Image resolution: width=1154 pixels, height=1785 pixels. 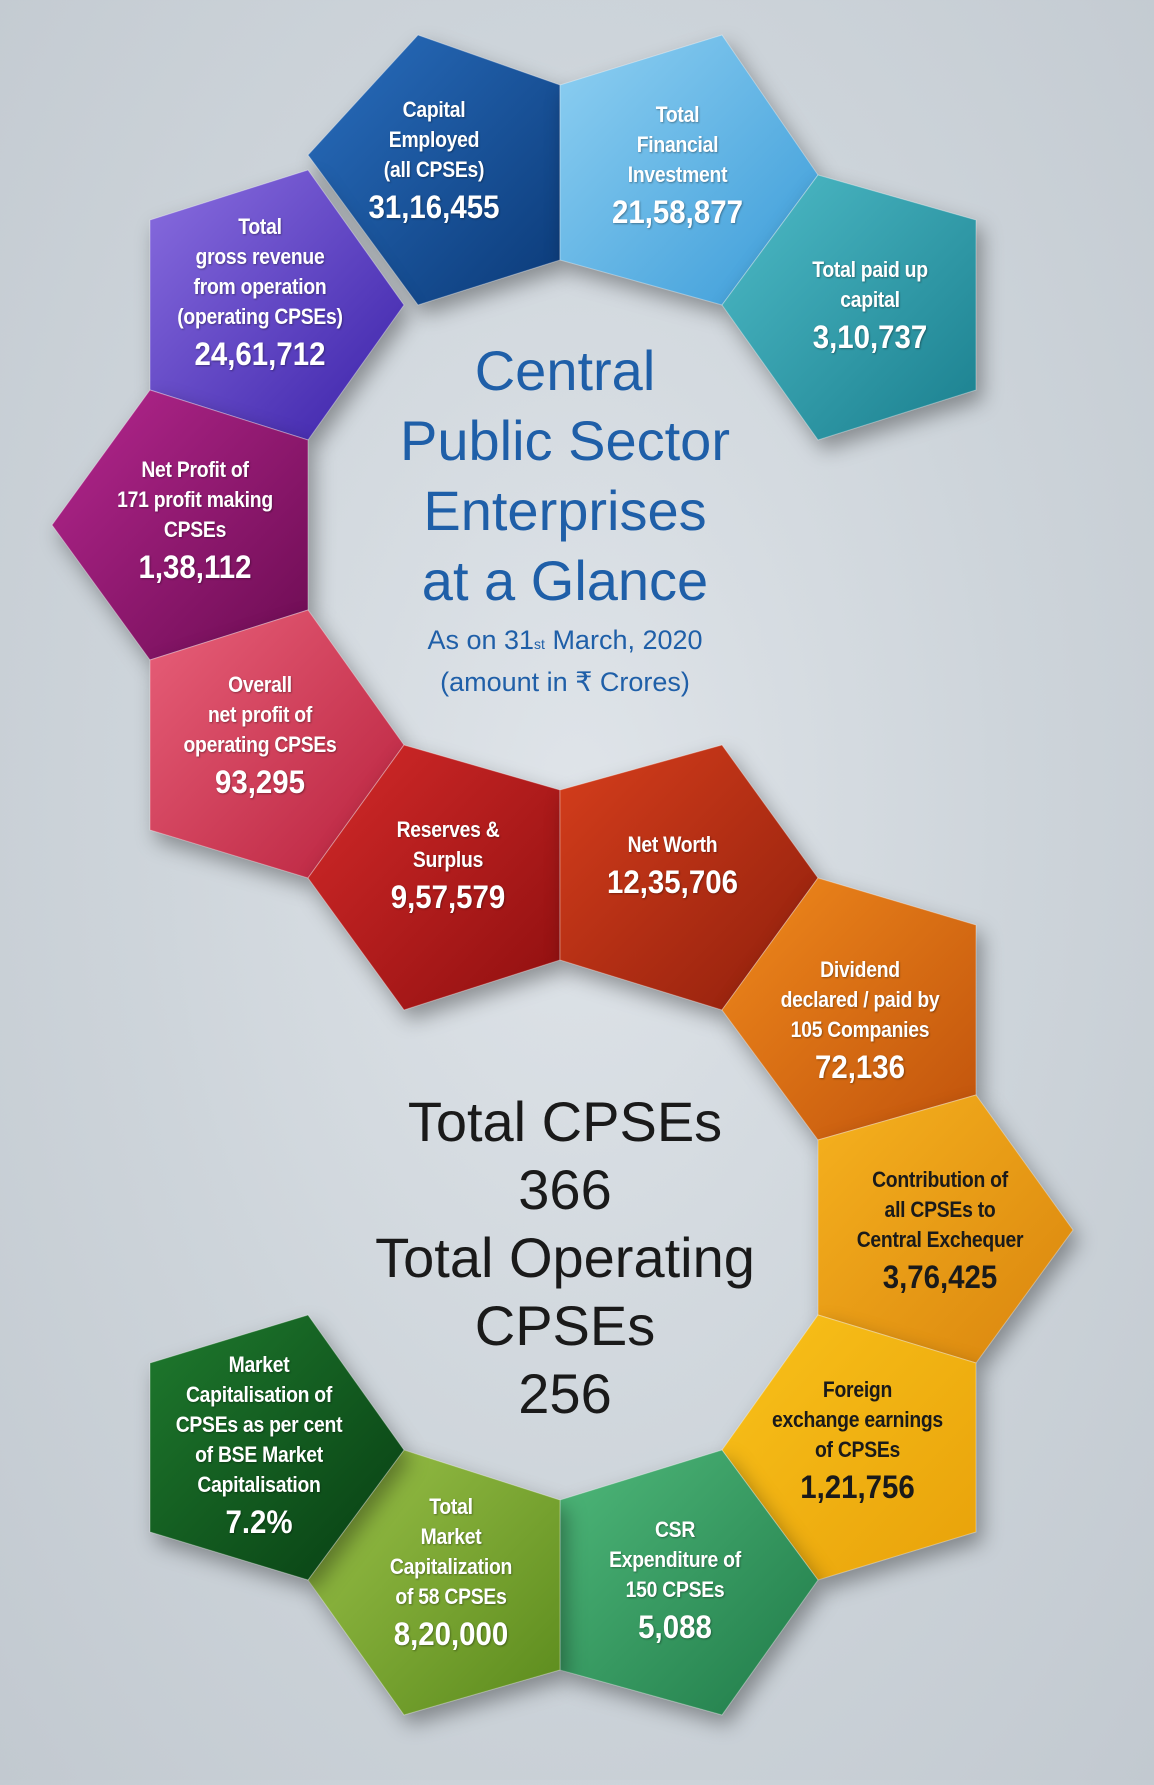 What do you see at coordinates (260, 256) in the screenshot?
I see `tile-label-line: gross revenue` at bounding box center [260, 256].